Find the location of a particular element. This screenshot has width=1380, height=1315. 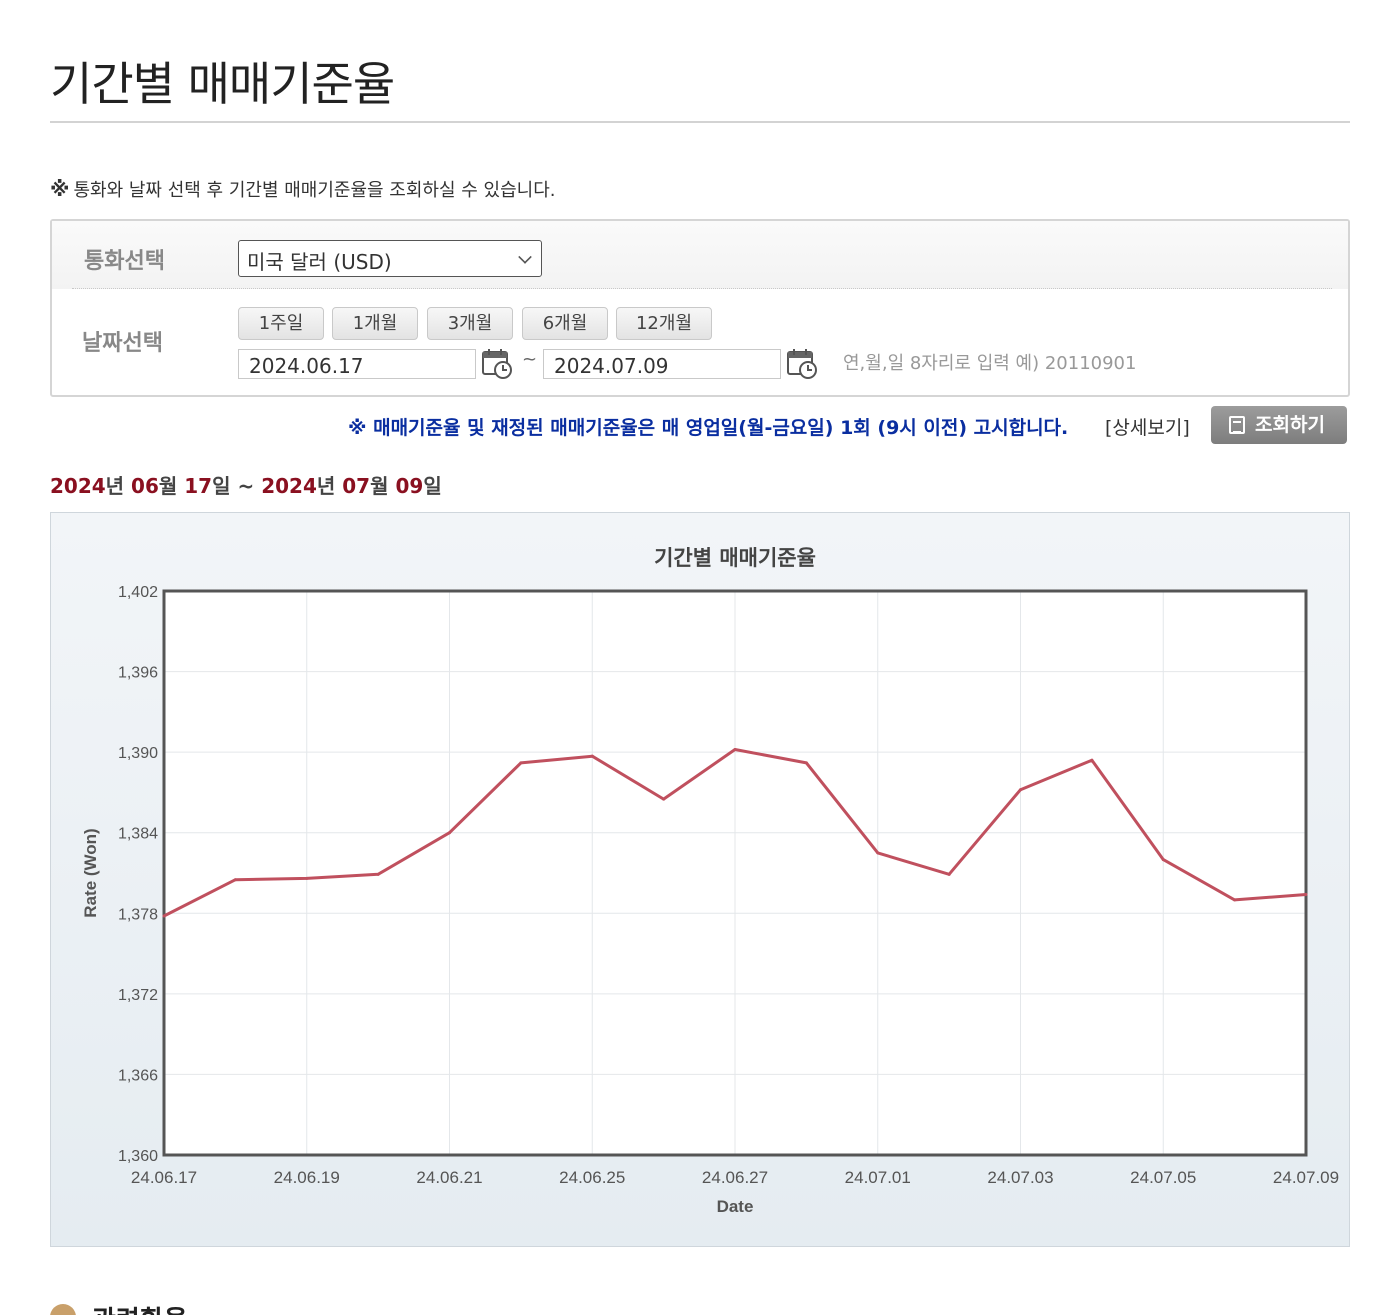

x-tick-label: 24.06.19 is located at coordinates (307, 1177).